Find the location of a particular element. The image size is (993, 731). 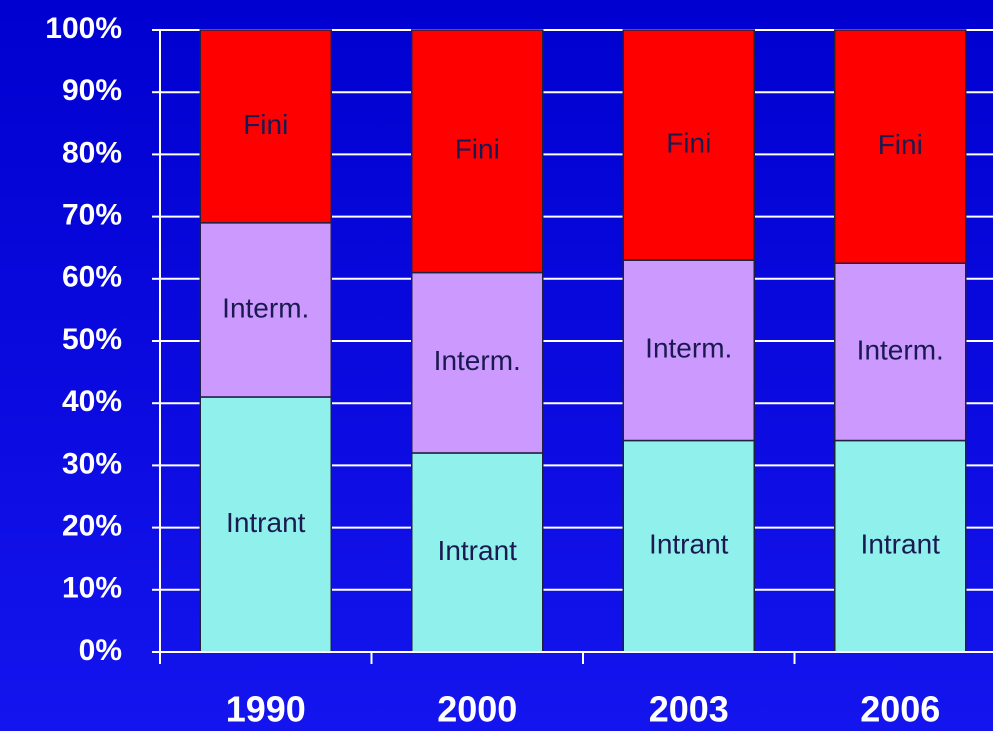

y-tick-label: 70% is located at coordinates (92, 215).